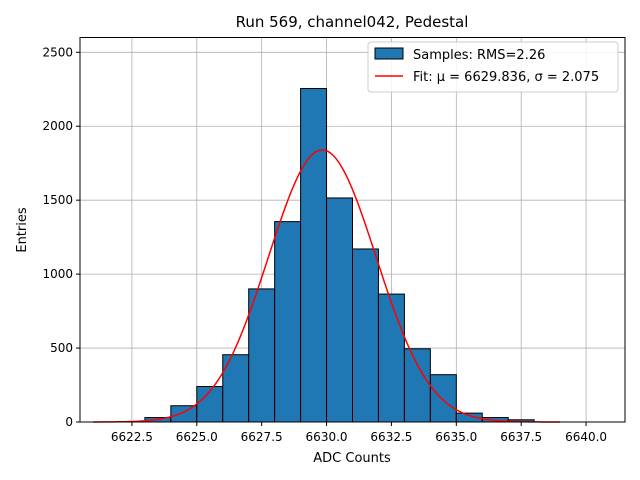  Describe the element at coordinates (61, 237) in the screenshot. I see `y-axis-ticks: 0 500 1000 1500 2000 2500` at that location.